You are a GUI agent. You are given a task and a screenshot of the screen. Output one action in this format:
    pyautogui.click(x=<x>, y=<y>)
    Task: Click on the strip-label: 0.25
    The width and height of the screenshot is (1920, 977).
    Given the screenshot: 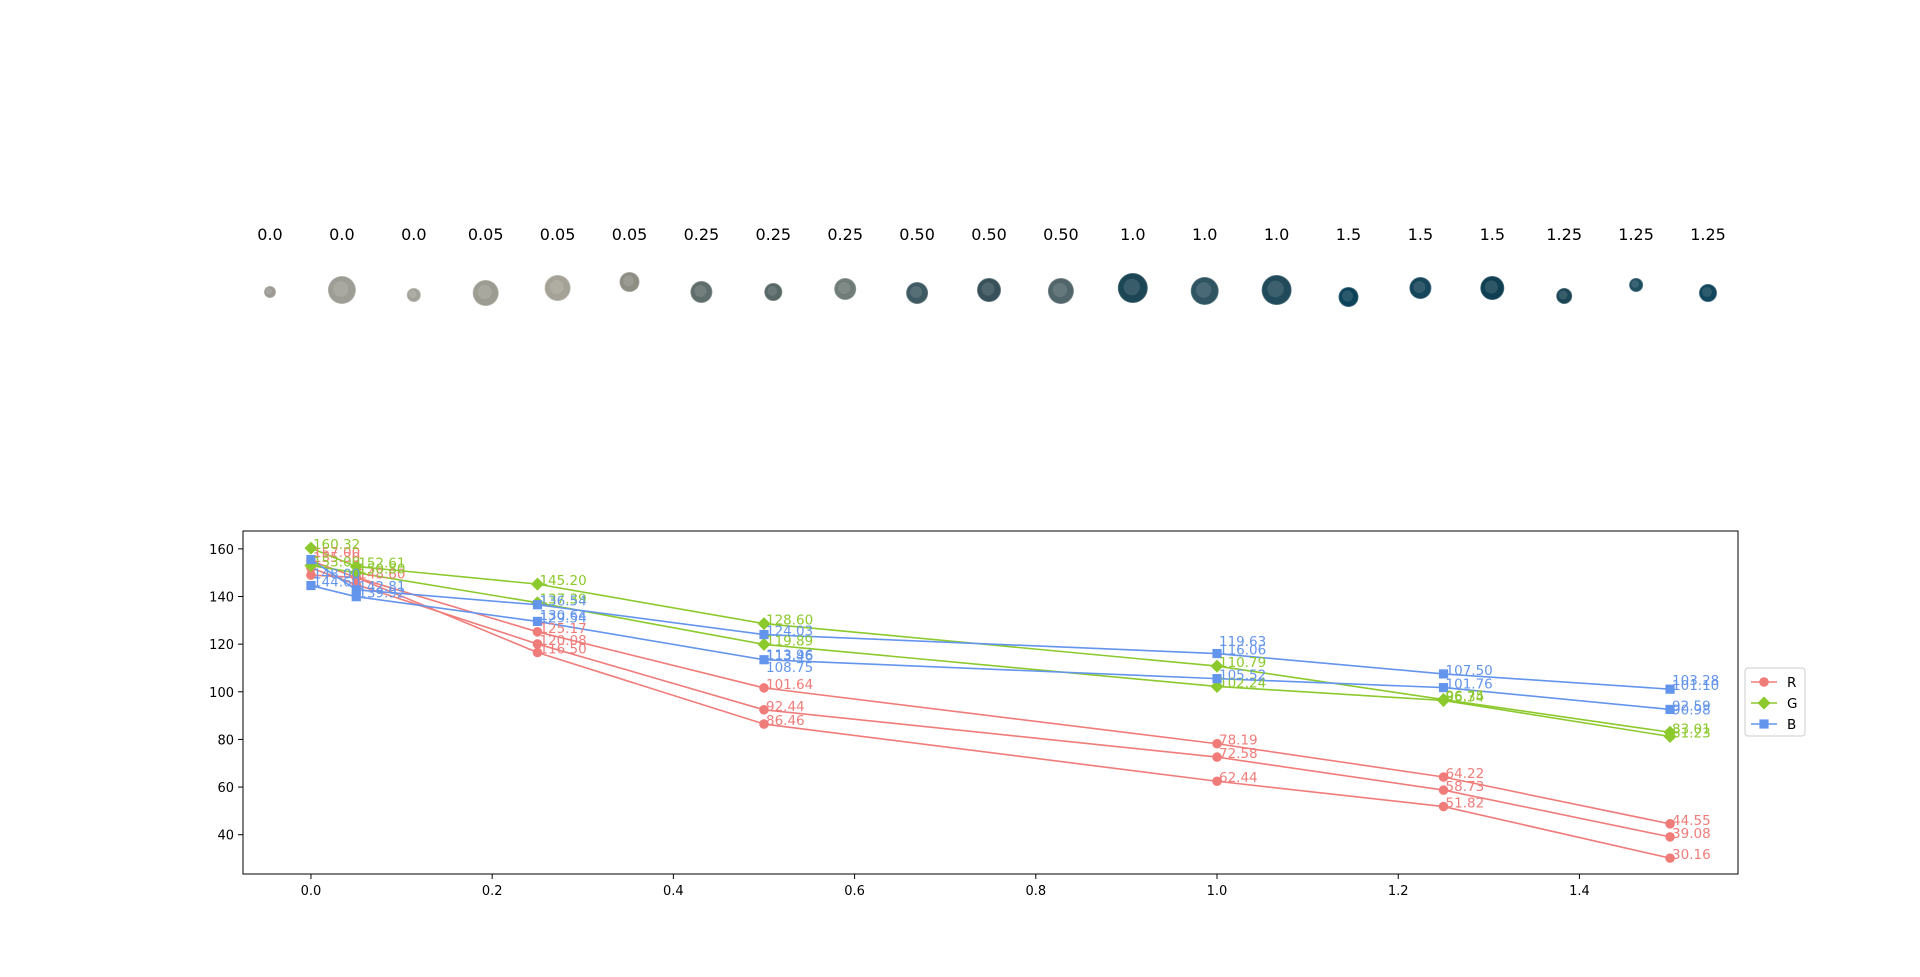 What is the action you would take?
    pyautogui.click(x=702, y=234)
    